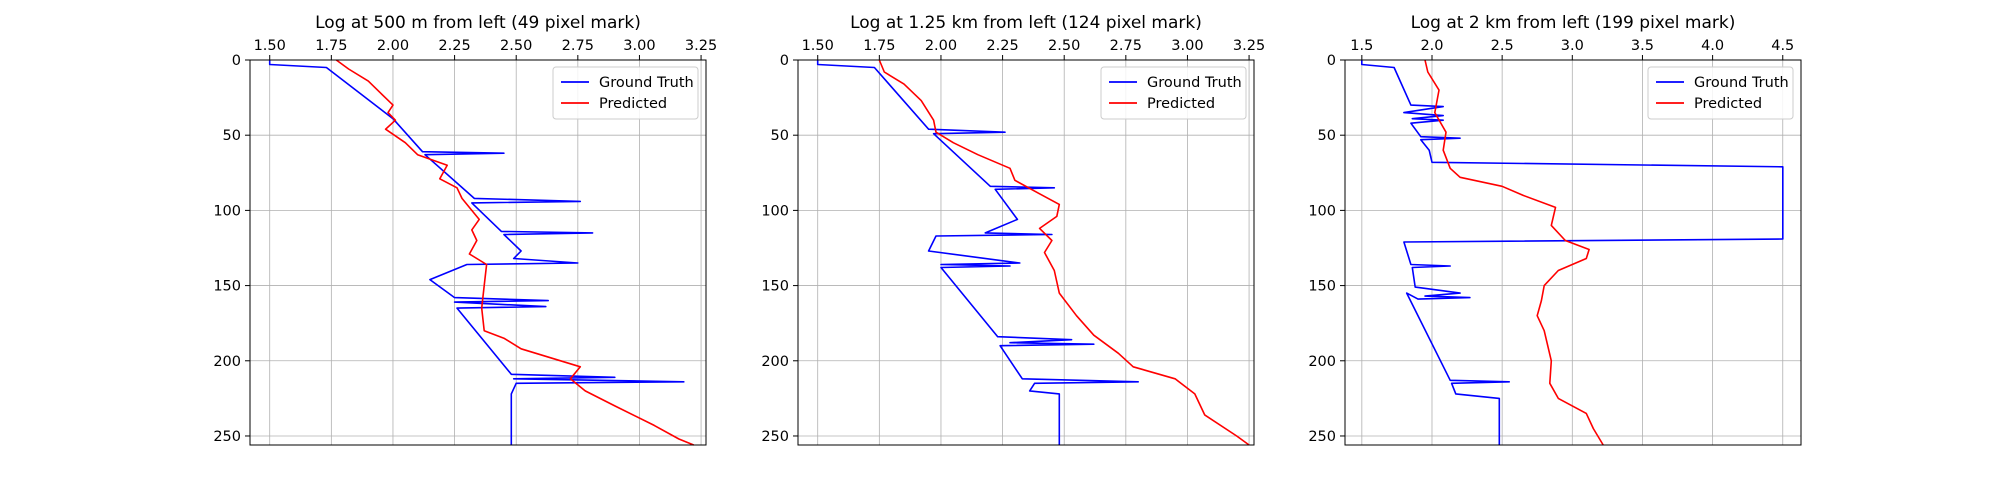  Describe the element at coordinates (478, 23) in the screenshot. I see `chart-title: Log at 500 m from left (49 pixel mark)` at that location.